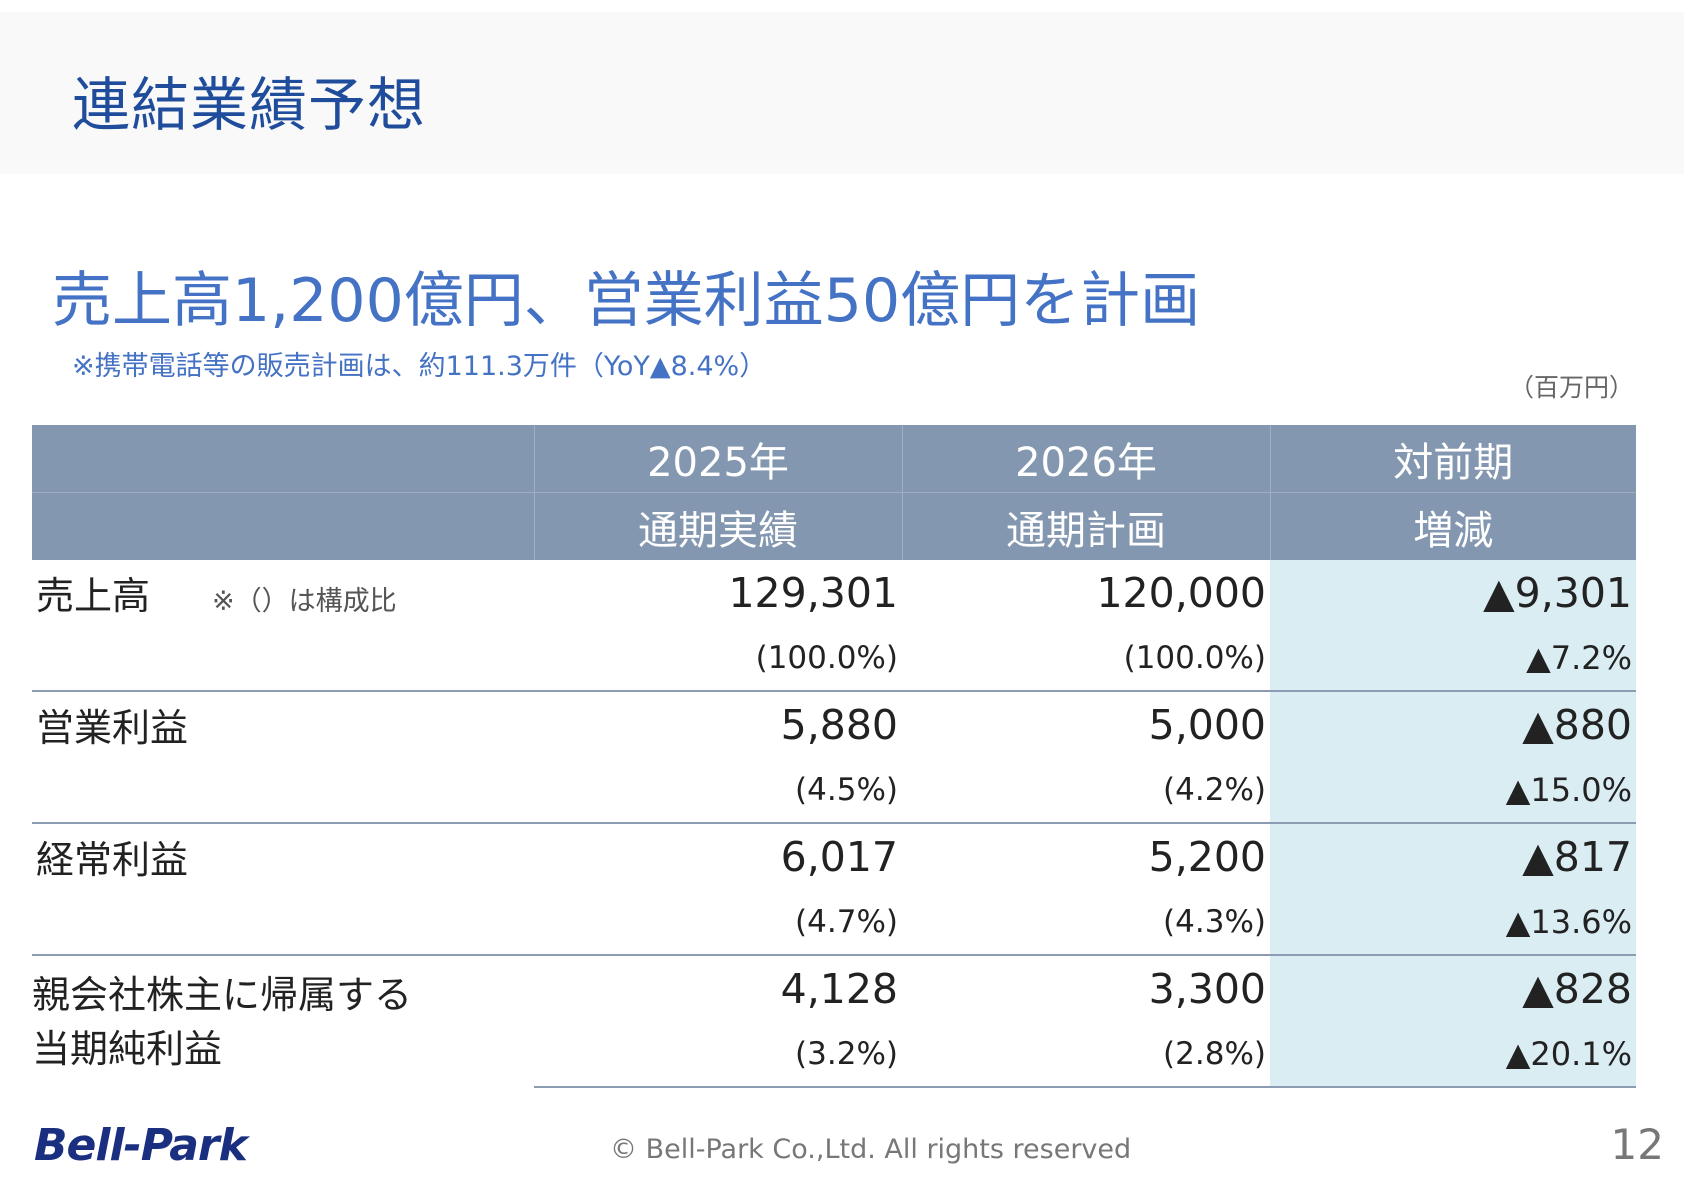 This screenshot has width=1684, height=1190. Describe the element at coordinates (93, 596) in the screenshot. I see `row-label-text: 売上高` at that location.